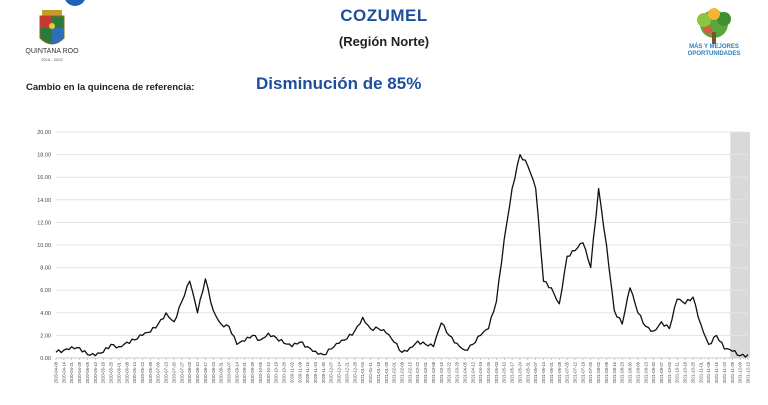  Describe the element at coordinates (732, 372) in the screenshot. I see `x-tick-label: 2021-11-29` at that location.